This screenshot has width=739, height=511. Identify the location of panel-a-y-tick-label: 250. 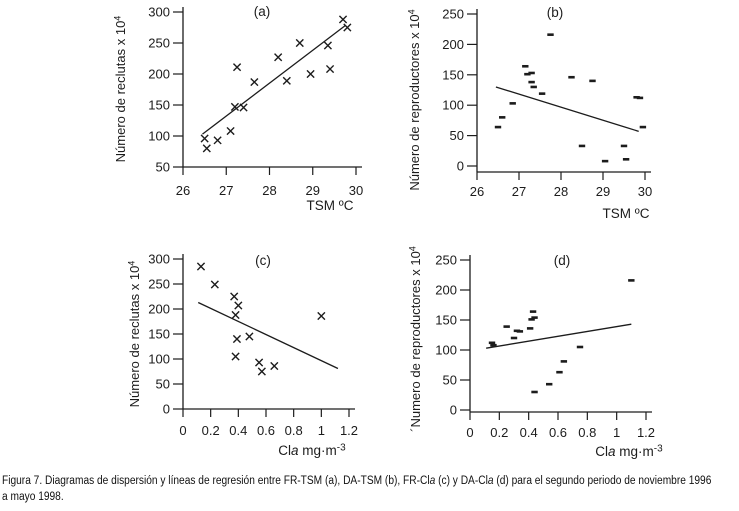
(159, 43).